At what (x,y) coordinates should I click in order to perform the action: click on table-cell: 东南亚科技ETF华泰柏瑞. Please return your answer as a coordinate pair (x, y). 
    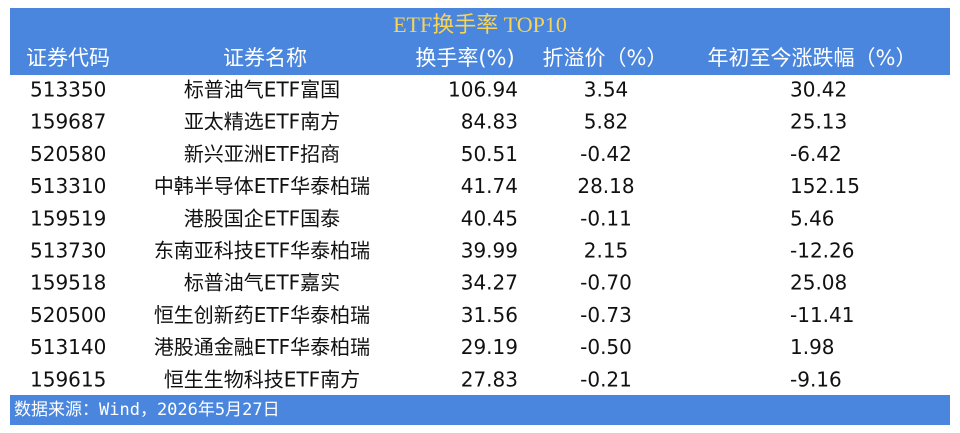
    Looking at the image, I should click on (262, 251).